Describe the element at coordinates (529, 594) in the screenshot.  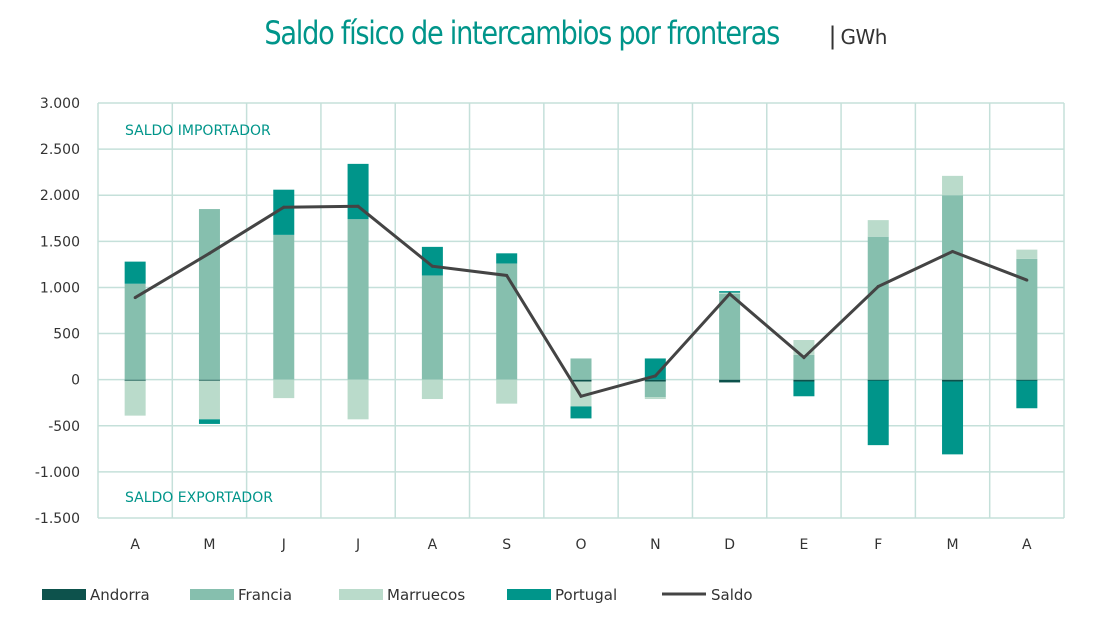
I see `legend-swatch-portugal` at that location.